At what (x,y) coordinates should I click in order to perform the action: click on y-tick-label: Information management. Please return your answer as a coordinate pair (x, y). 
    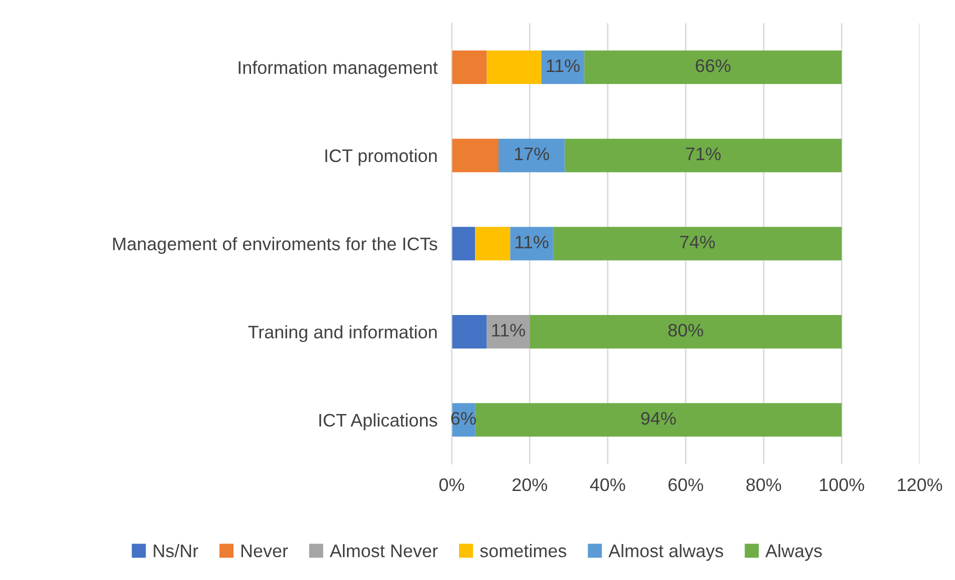
    Looking at the image, I should click on (338, 69).